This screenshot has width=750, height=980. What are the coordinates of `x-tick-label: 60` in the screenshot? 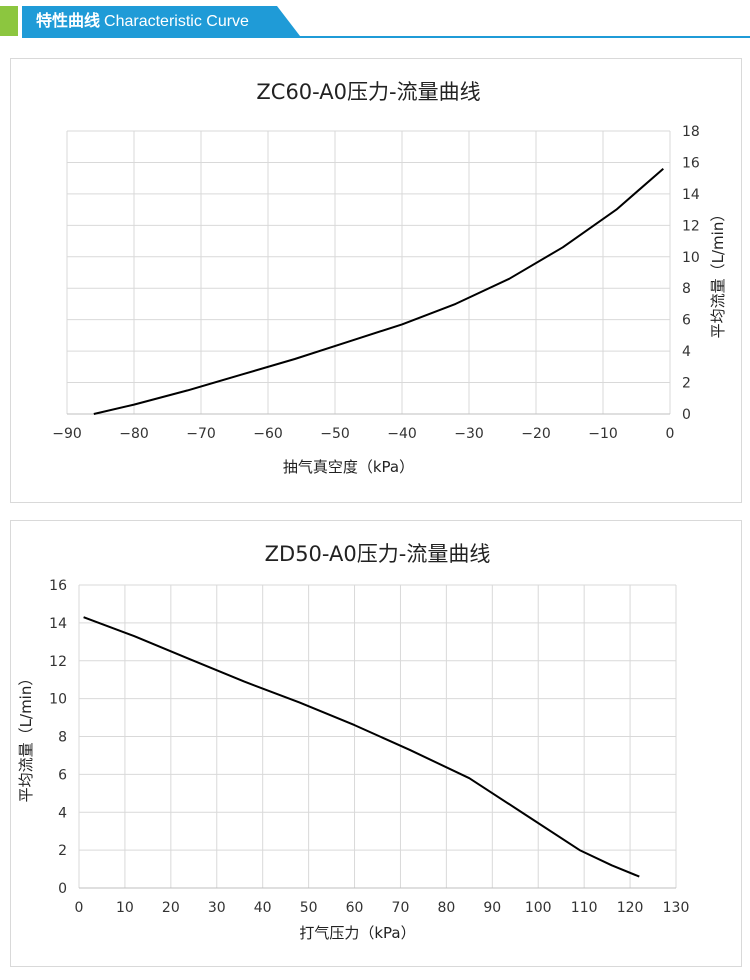 It's located at (355, 908).